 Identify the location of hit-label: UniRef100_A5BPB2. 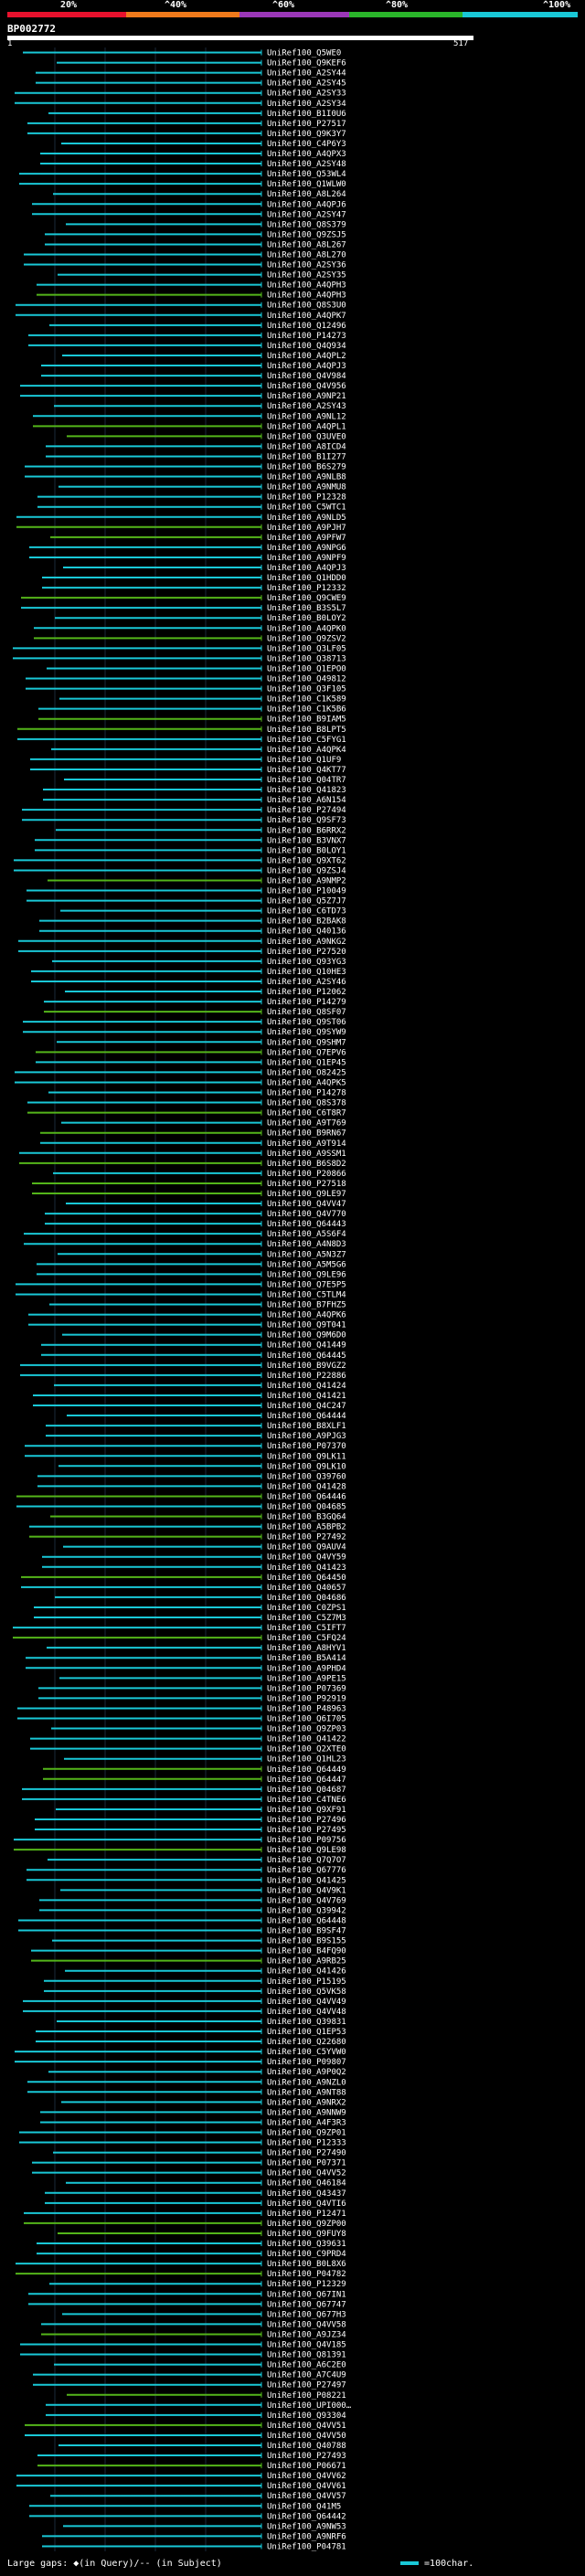
(307, 1527).